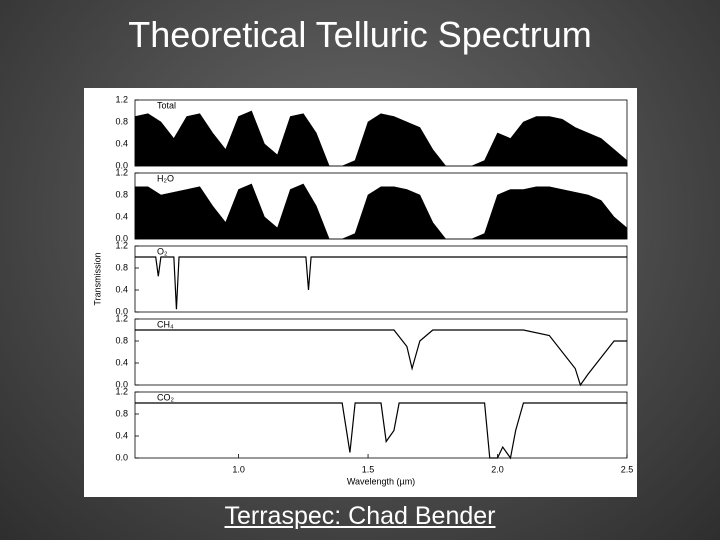 This screenshot has height=540, width=720. What do you see at coordinates (165, 324) in the screenshot?
I see `panel-label: CH₄` at bounding box center [165, 324].